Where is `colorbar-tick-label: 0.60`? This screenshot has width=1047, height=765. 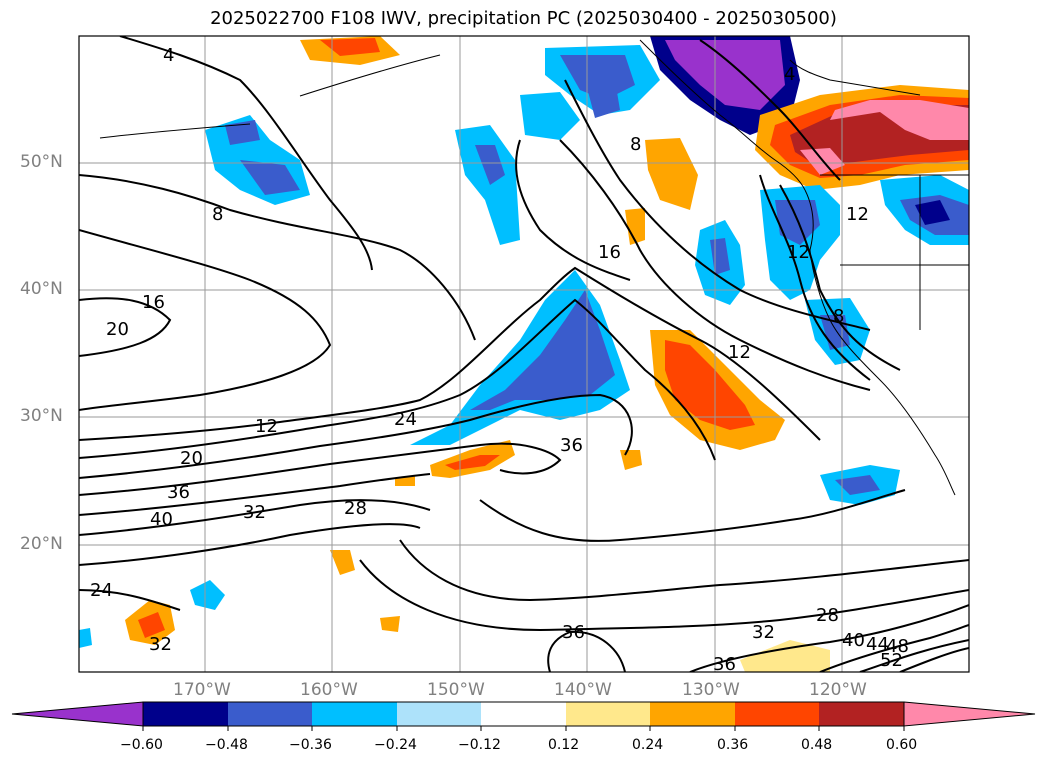 colorbar-tick-label: 0.60 is located at coordinates (902, 745).